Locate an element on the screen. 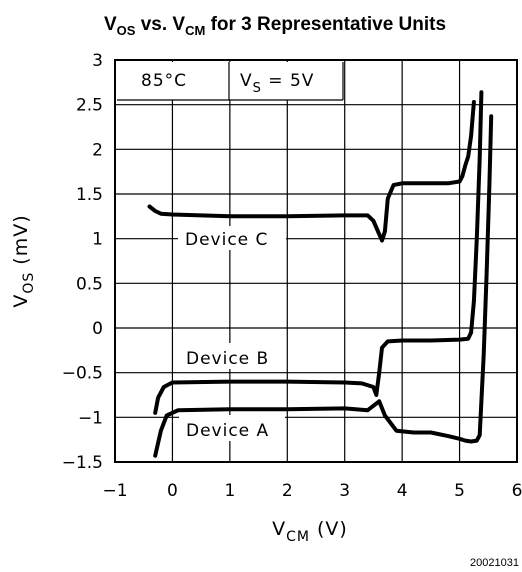 The image size is (522, 572). figure-id: 20021031 is located at coordinates (494, 563).